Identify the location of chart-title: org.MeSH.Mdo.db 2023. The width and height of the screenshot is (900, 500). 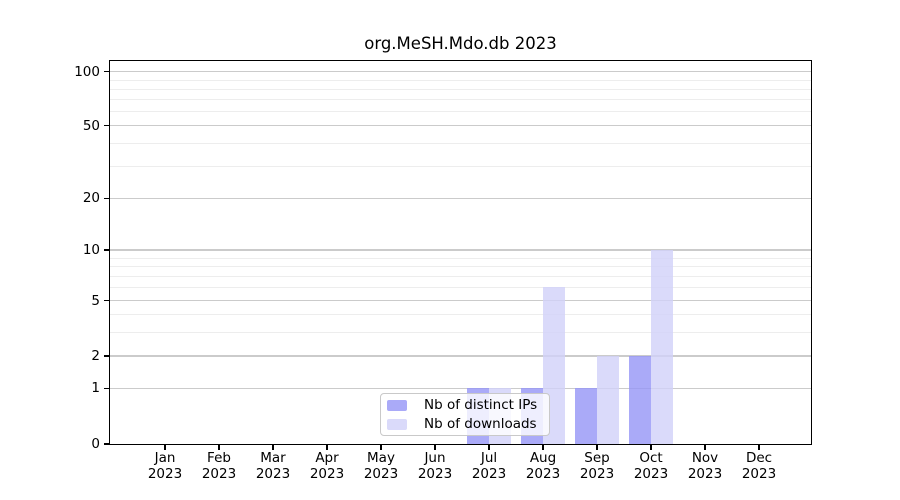
(460, 43).